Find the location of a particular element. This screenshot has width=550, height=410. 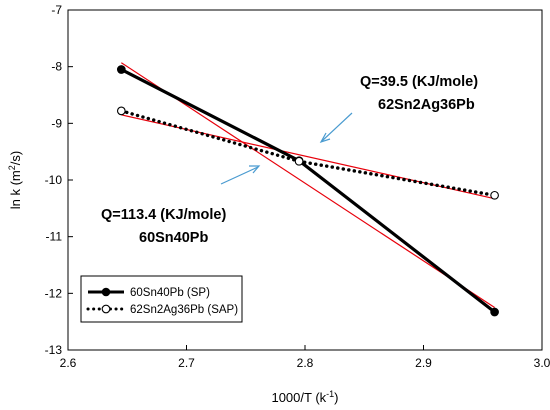

x-tick-label: 3.0 is located at coordinates (542, 363).